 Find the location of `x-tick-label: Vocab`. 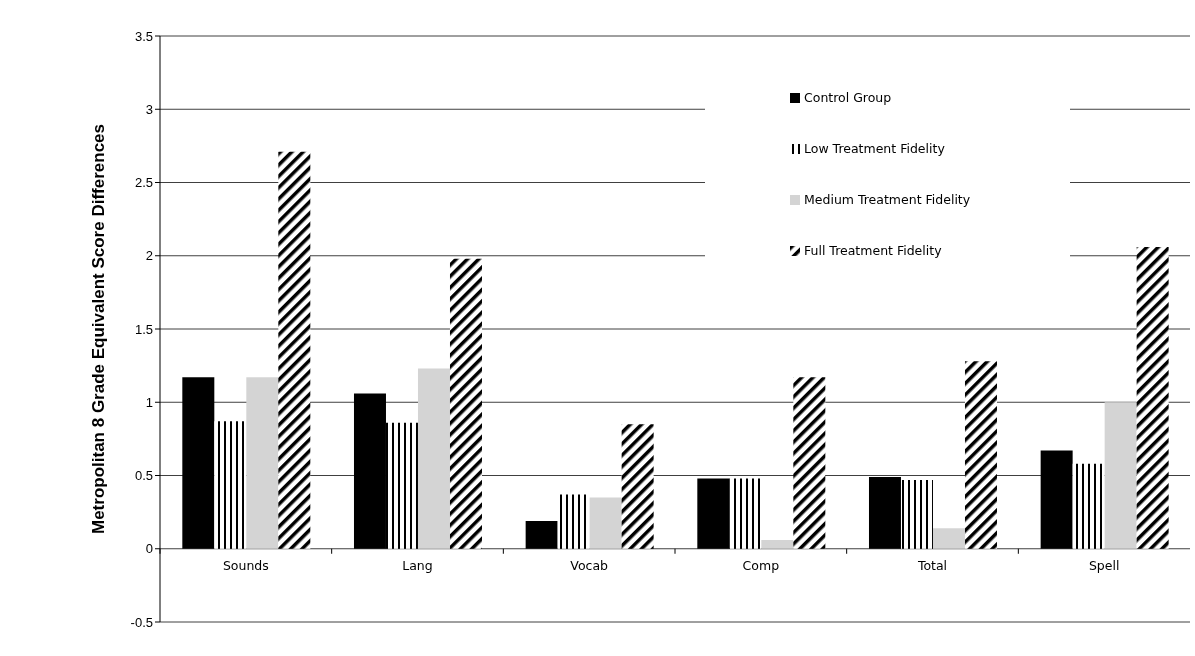

x-tick-label: Vocab is located at coordinates (589, 565).